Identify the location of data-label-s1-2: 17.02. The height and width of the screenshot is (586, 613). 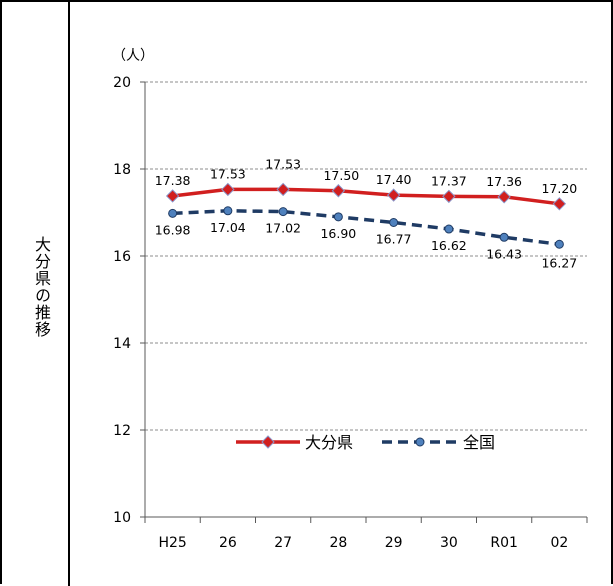
(283, 228).